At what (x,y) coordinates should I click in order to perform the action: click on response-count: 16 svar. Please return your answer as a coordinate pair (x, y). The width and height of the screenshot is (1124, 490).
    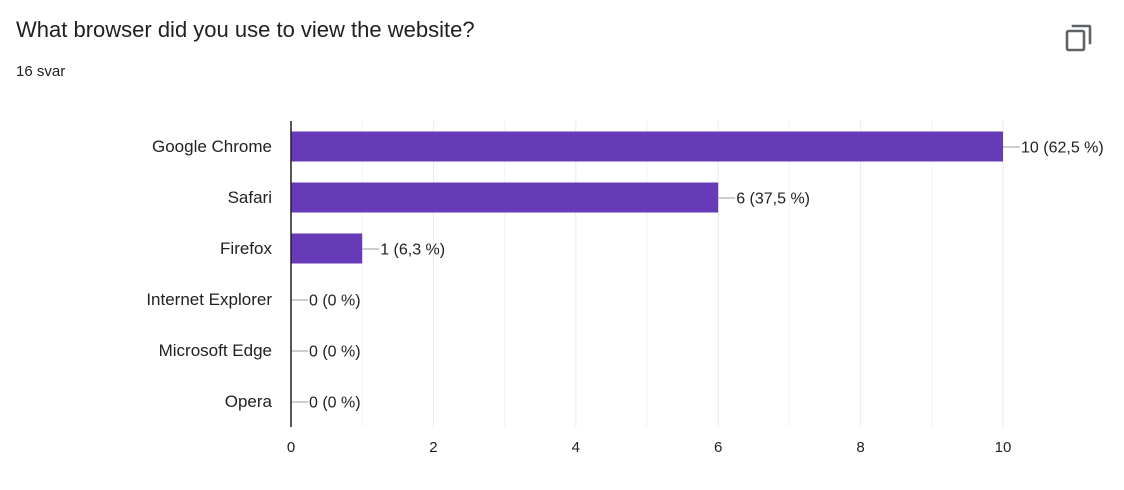
    Looking at the image, I should click on (41, 71).